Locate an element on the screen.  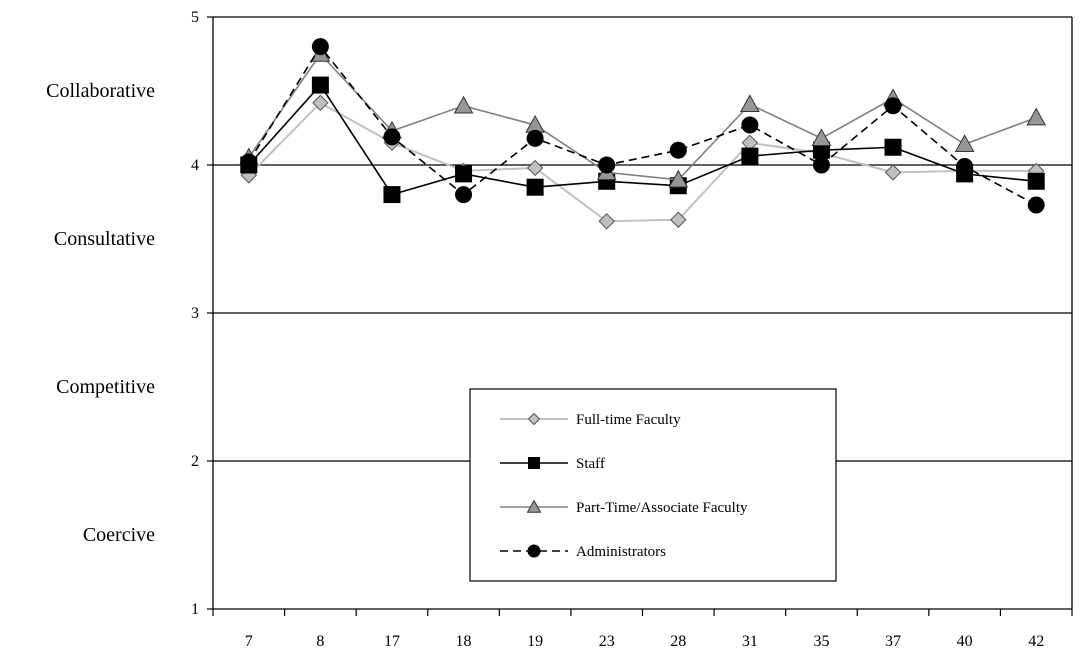
x-tick-label: 37 is located at coordinates (893, 641).